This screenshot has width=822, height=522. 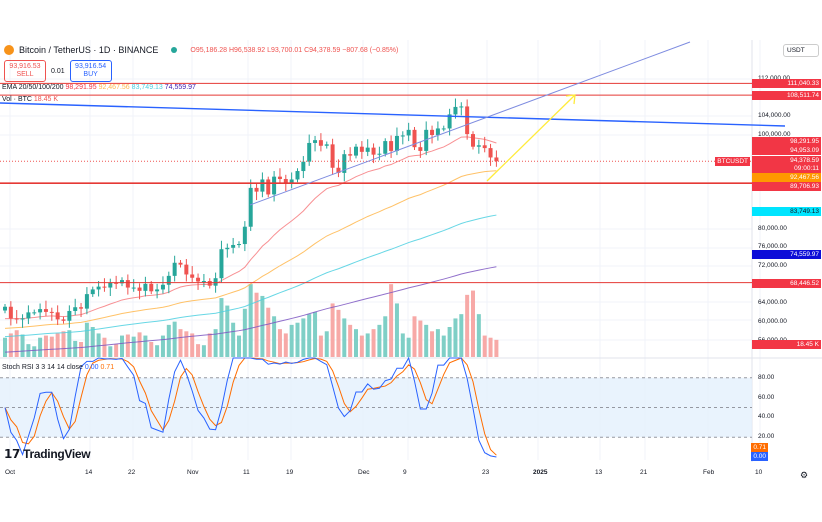 I want to click on stoch-legend: Stoch RSI 3 3 14 14 close 0.00 0.71, so click(x=58, y=367).